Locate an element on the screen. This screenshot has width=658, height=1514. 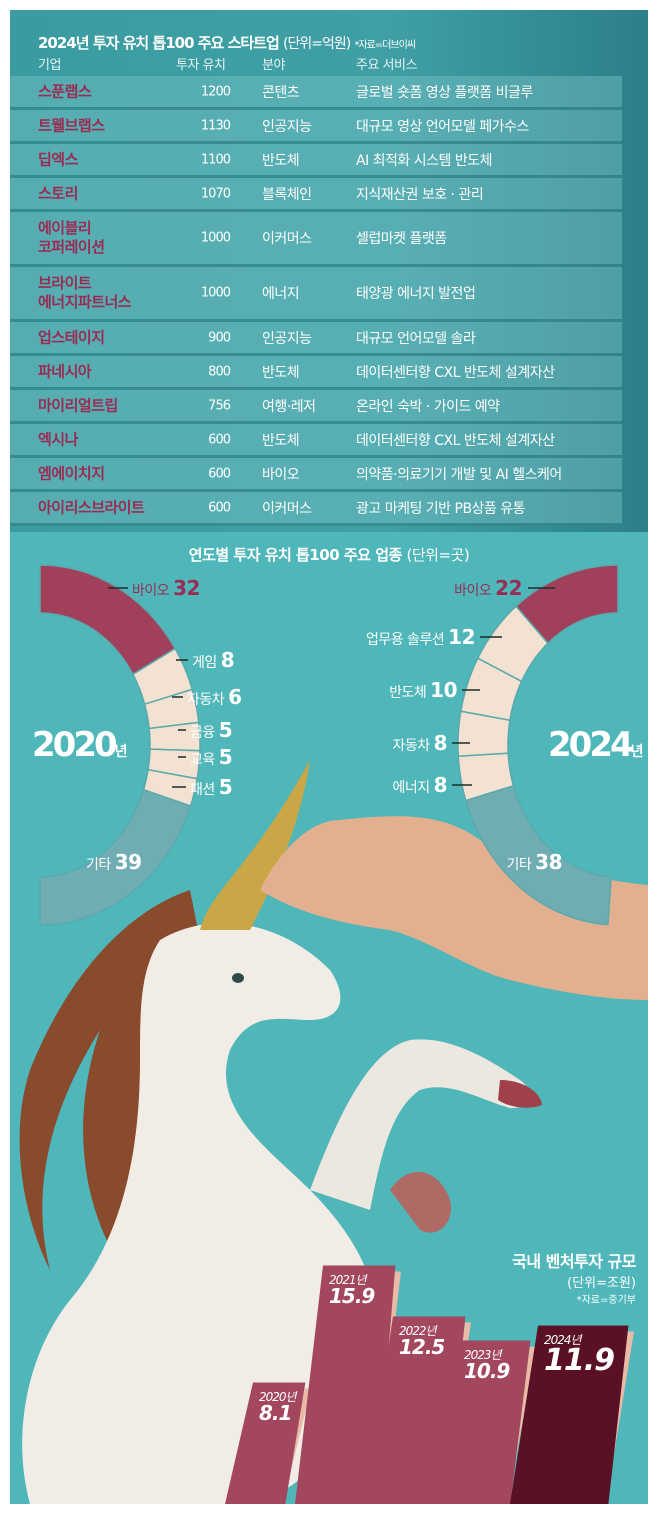
table-row: 마이리얼트립 756 여행·레저 온라인 숙박 · 가이드 예약 is located at coordinates (316, 407).